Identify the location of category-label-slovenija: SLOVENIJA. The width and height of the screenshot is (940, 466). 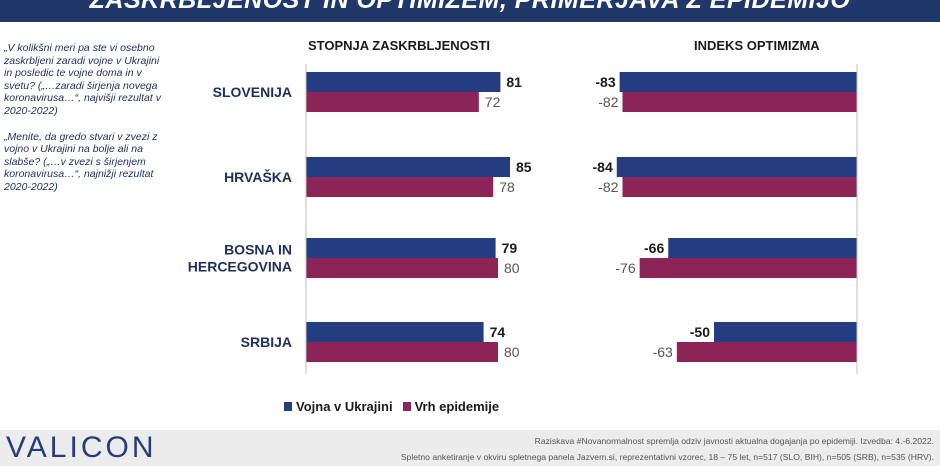
(252, 92).